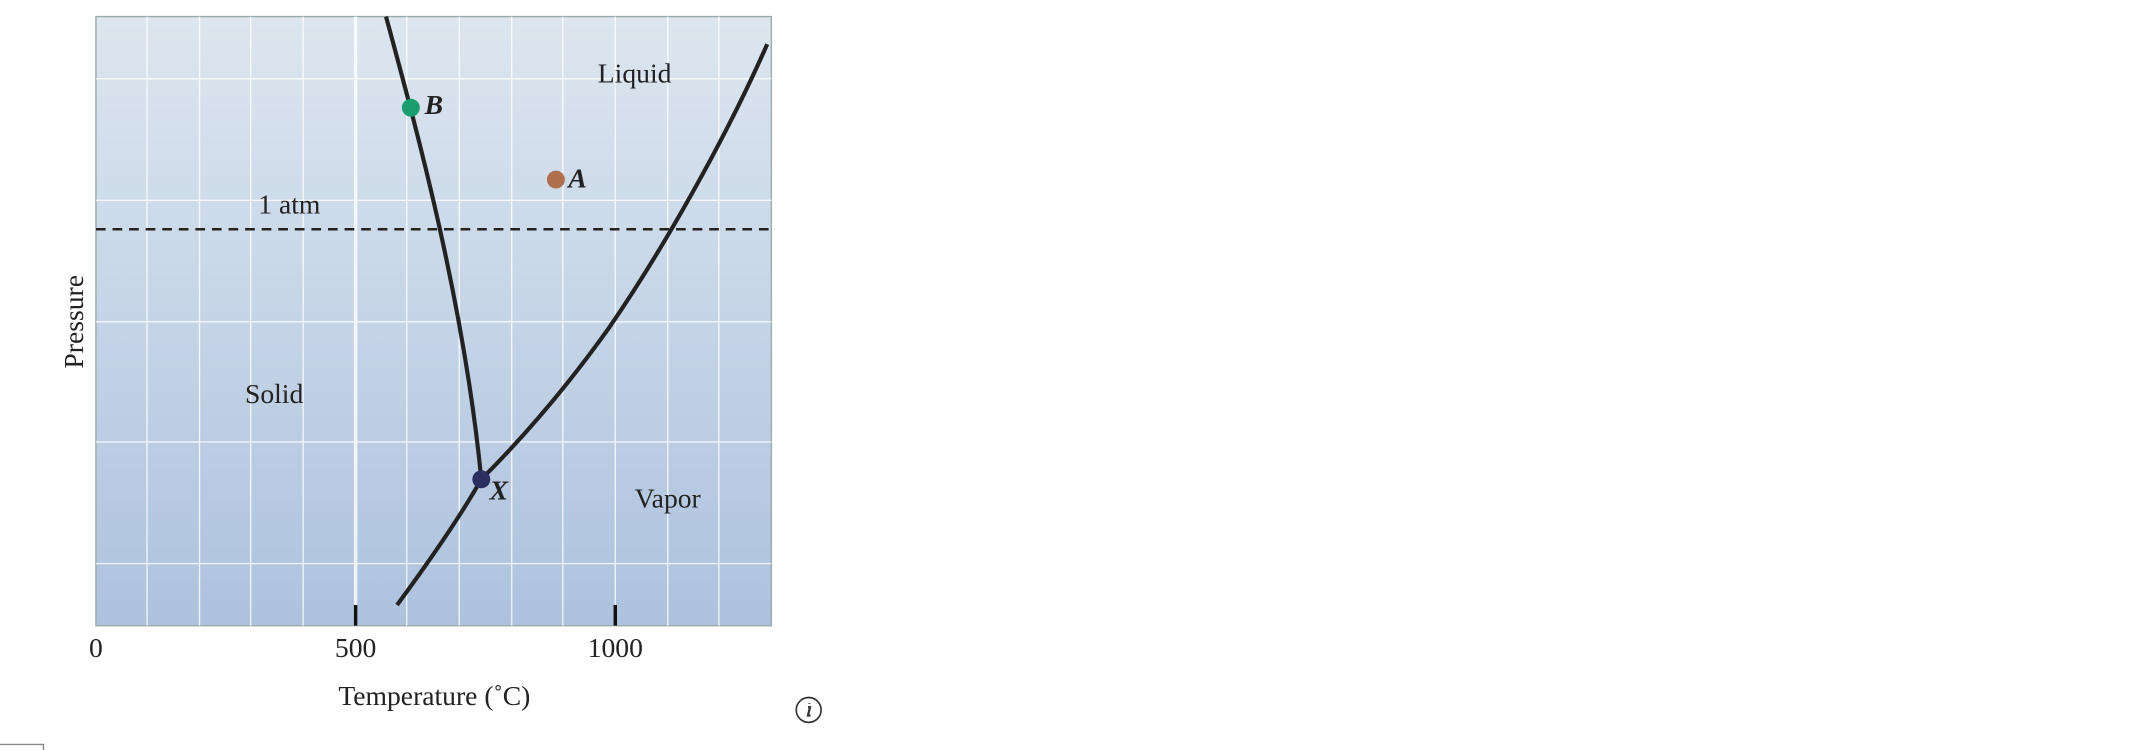 The height and width of the screenshot is (750, 2156). What do you see at coordinates (274, 393) in the screenshot?
I see `region-label: Solid` at bounding box center [274, 393].